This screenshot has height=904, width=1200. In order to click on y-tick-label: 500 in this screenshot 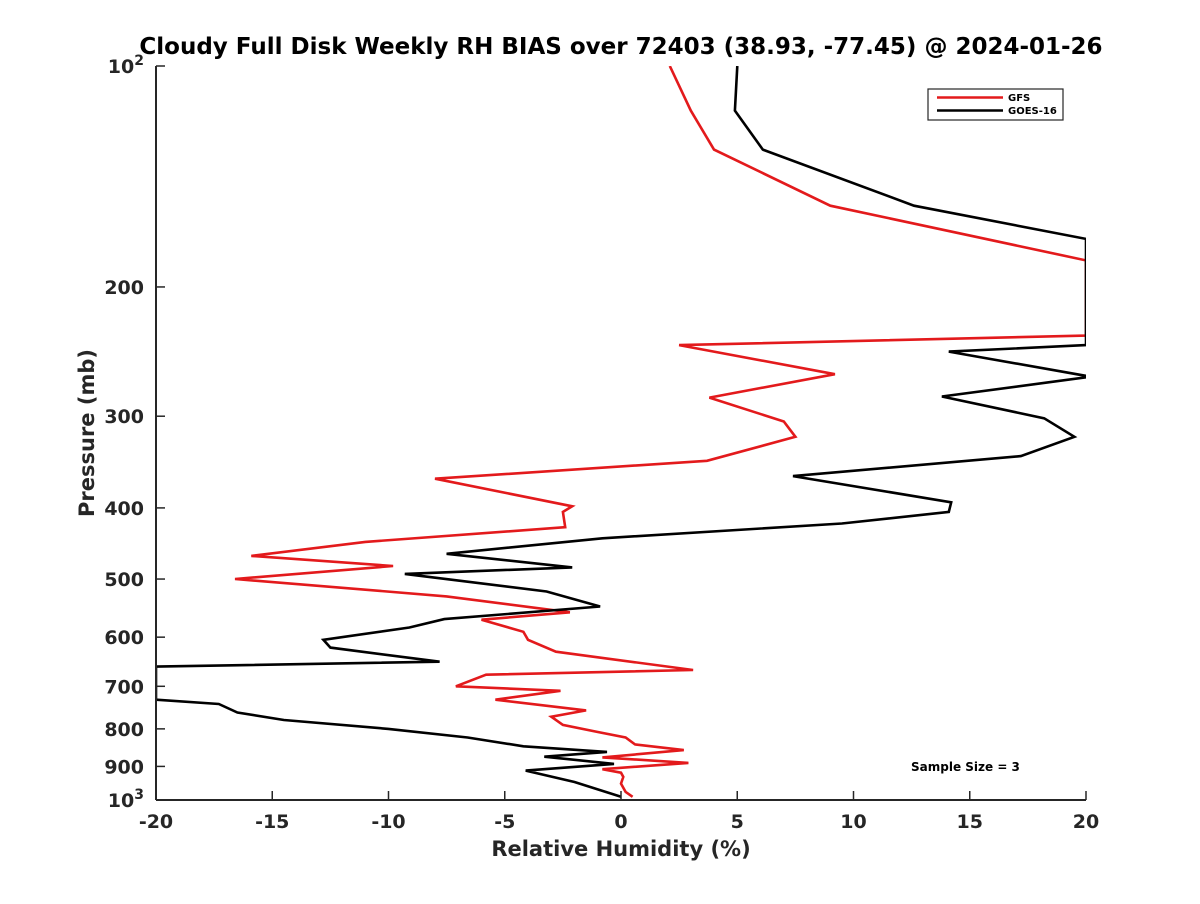, I will do `click(124, 580)`.